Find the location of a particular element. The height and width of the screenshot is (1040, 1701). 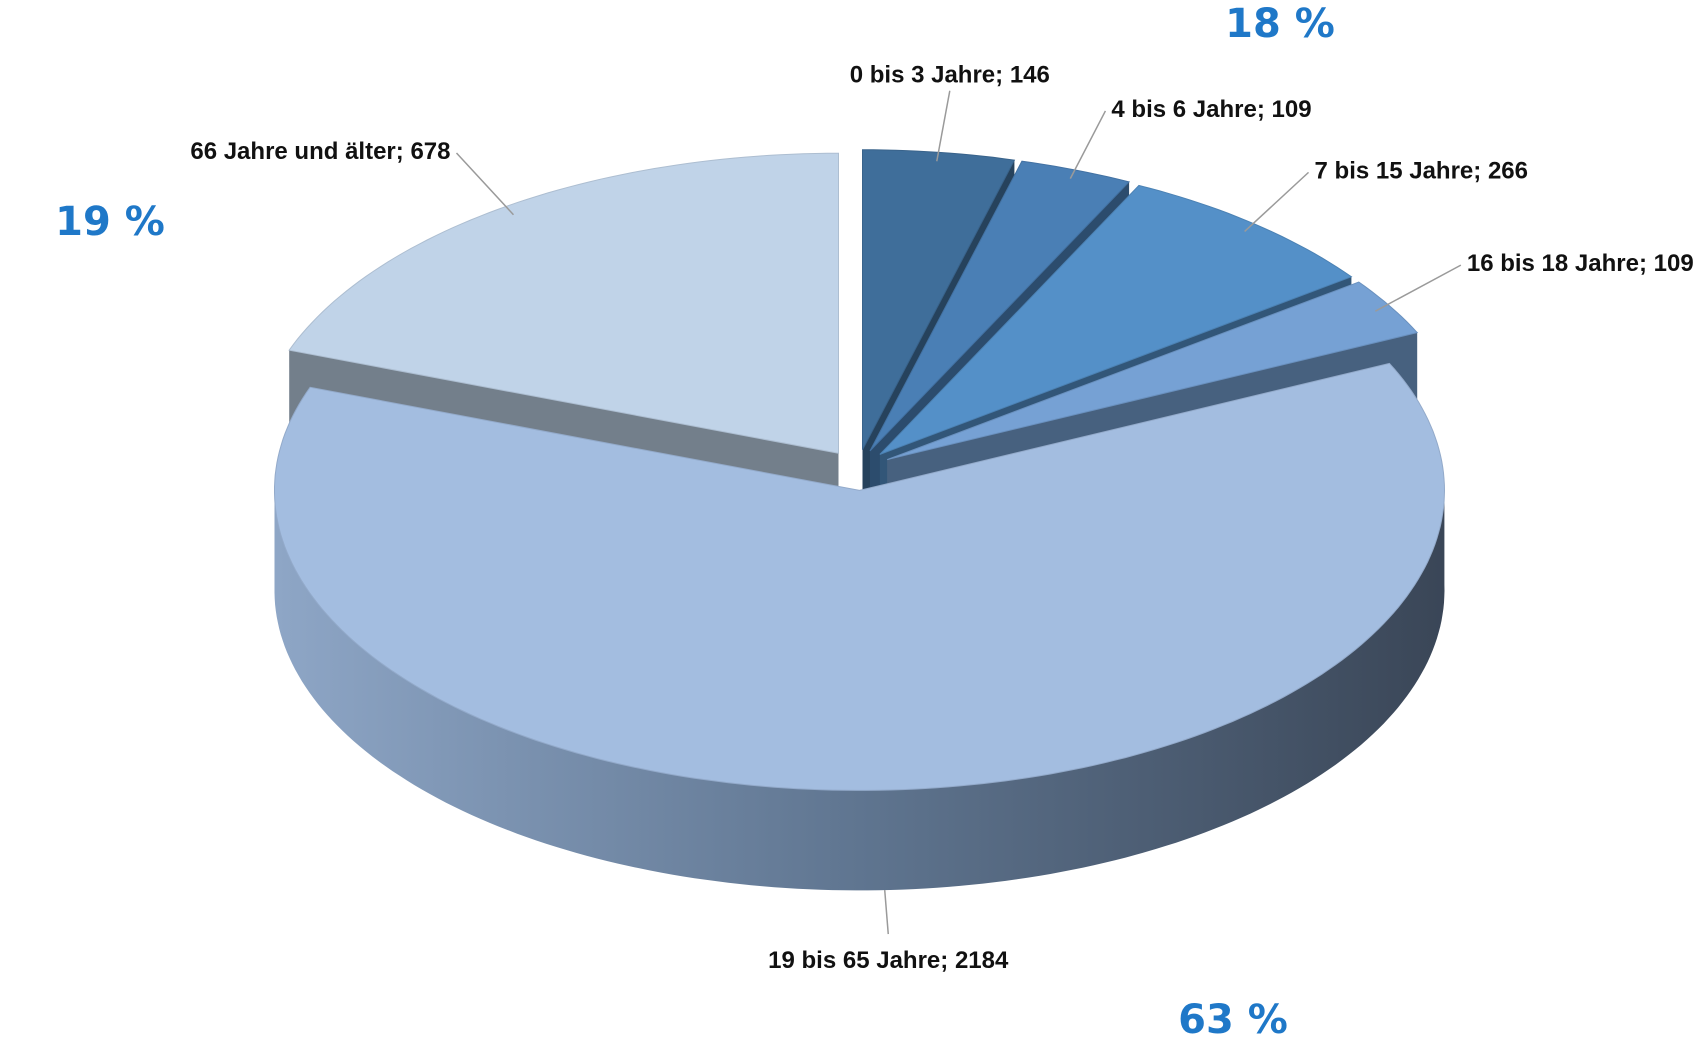

data-label: 66 Jahre und älter; 678 is located at coordinates (320, 151).